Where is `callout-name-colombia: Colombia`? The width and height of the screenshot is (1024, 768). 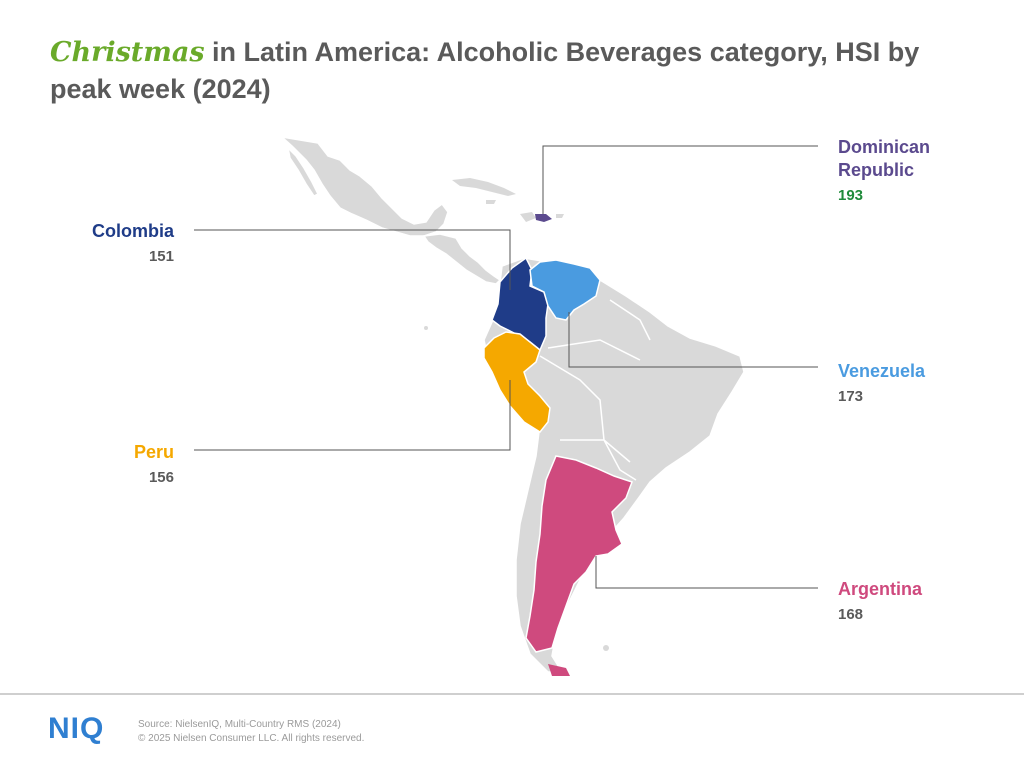
callout-name-colombia: Colombia is located at coordinates (132, 231).